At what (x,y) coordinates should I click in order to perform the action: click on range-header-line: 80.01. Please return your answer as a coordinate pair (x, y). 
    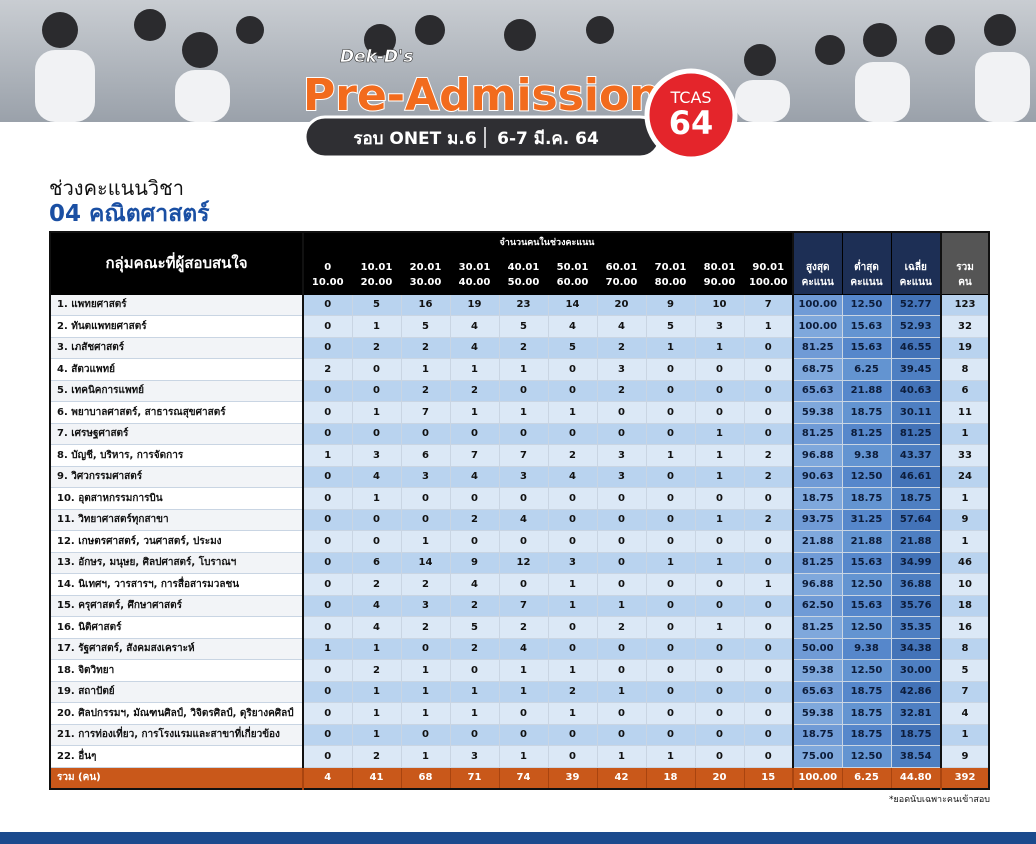
    Looking at the image, I should click on (719, 267).